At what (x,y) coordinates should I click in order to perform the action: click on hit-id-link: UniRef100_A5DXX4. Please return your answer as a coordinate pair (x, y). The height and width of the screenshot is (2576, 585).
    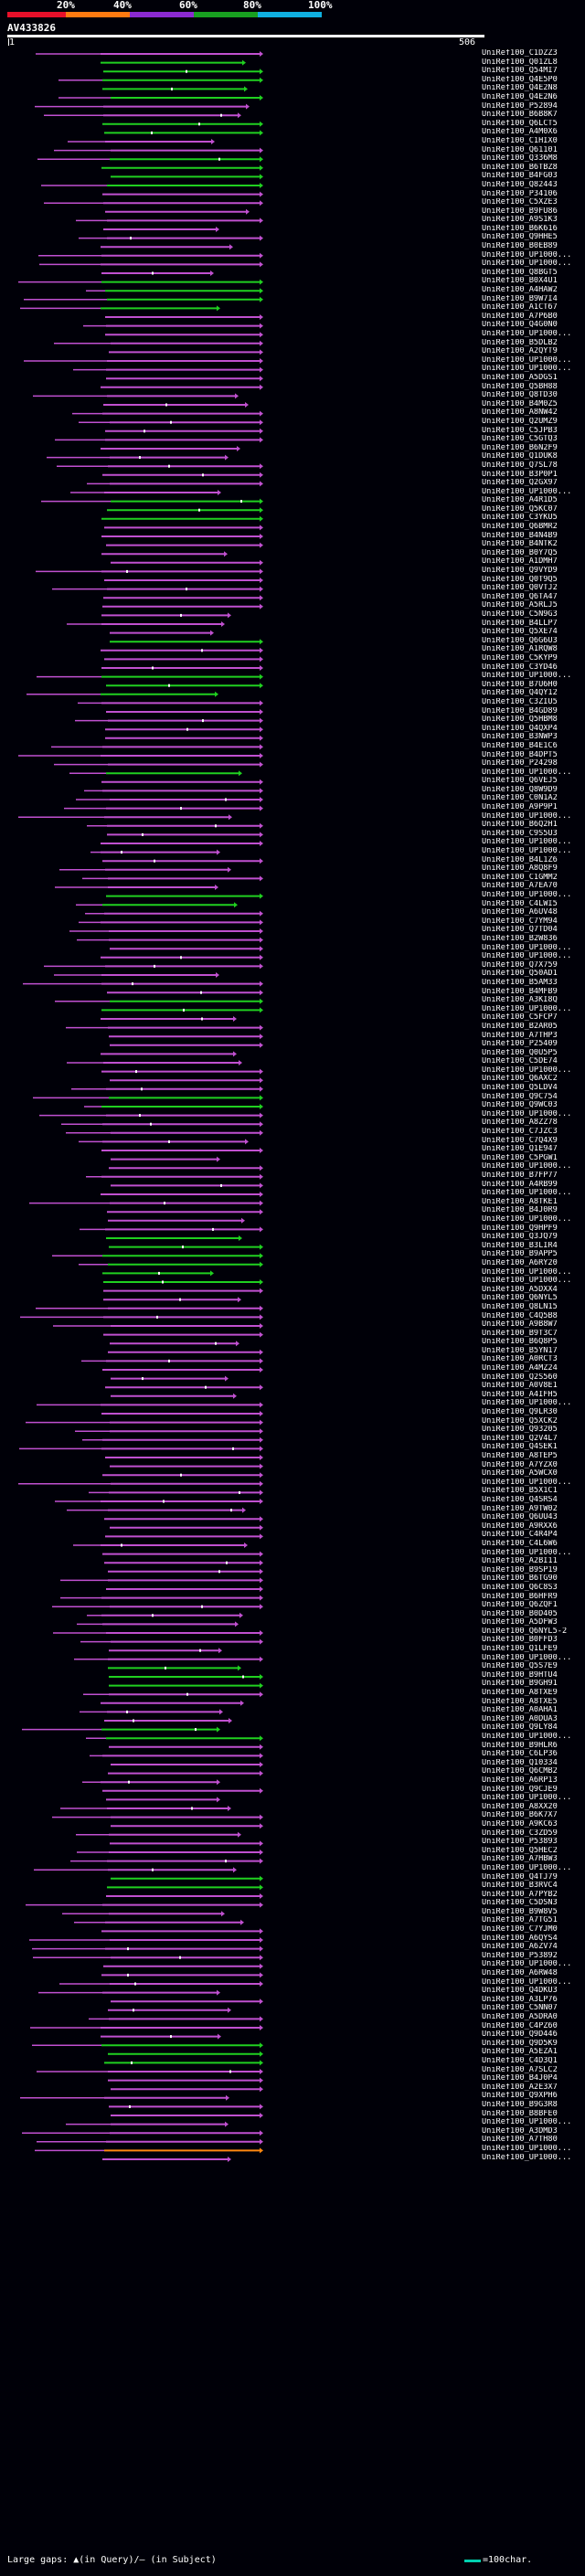
    Looking at the image, I should click on (520, 1289).